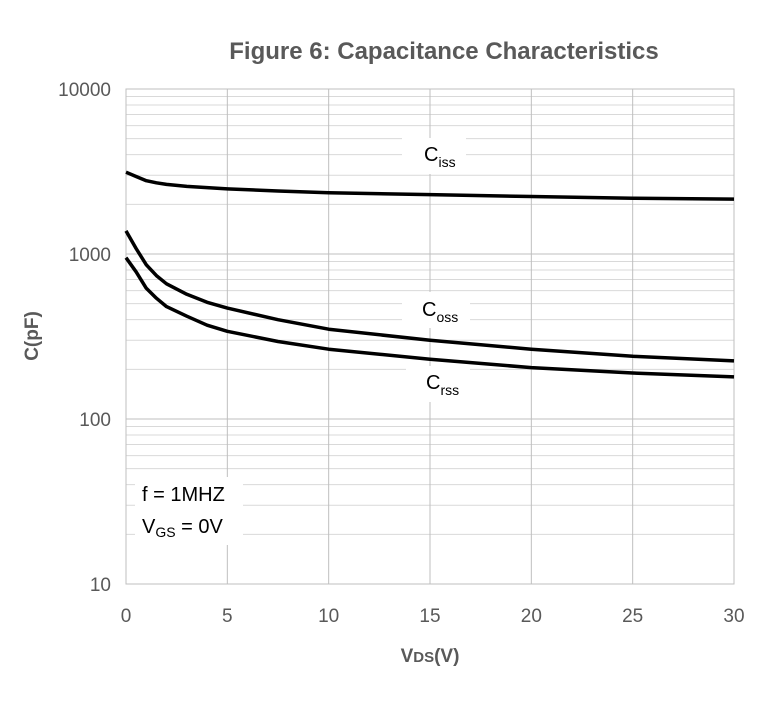 The height and width of the screenshot is (704, 781). Describe the element at coordinates (444, 51) in the screenshot. I see `chart-title: Figure 6: Capacitance Characteristics` at that location.